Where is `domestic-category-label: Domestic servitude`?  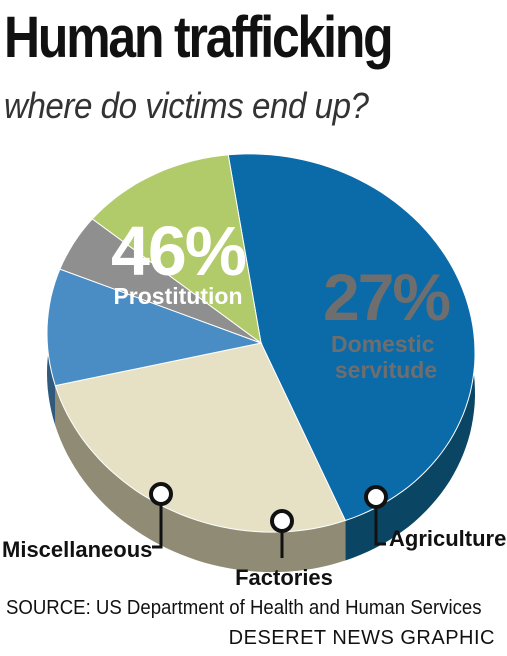 domestic-category-label: Domestic servitude is located at coordinates (386, 357).